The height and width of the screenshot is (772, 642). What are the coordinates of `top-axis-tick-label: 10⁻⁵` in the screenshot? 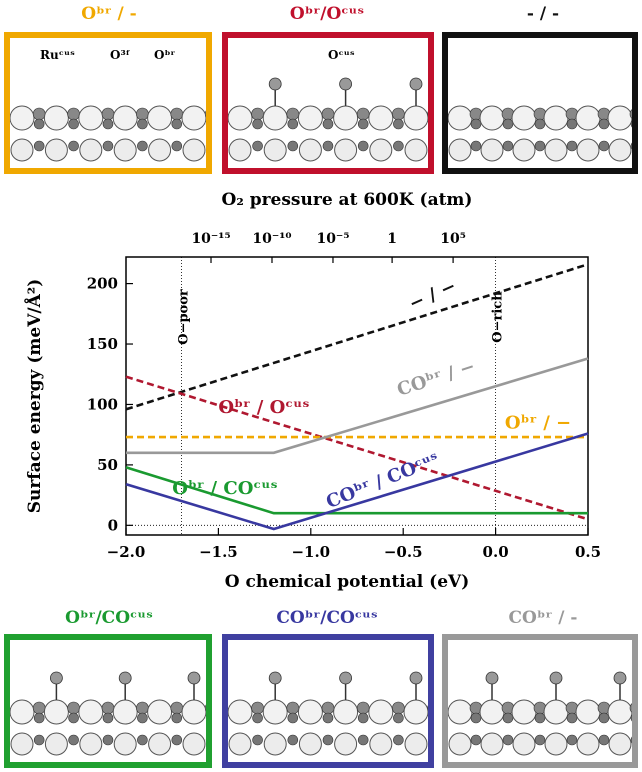 It's located at (332, 239).